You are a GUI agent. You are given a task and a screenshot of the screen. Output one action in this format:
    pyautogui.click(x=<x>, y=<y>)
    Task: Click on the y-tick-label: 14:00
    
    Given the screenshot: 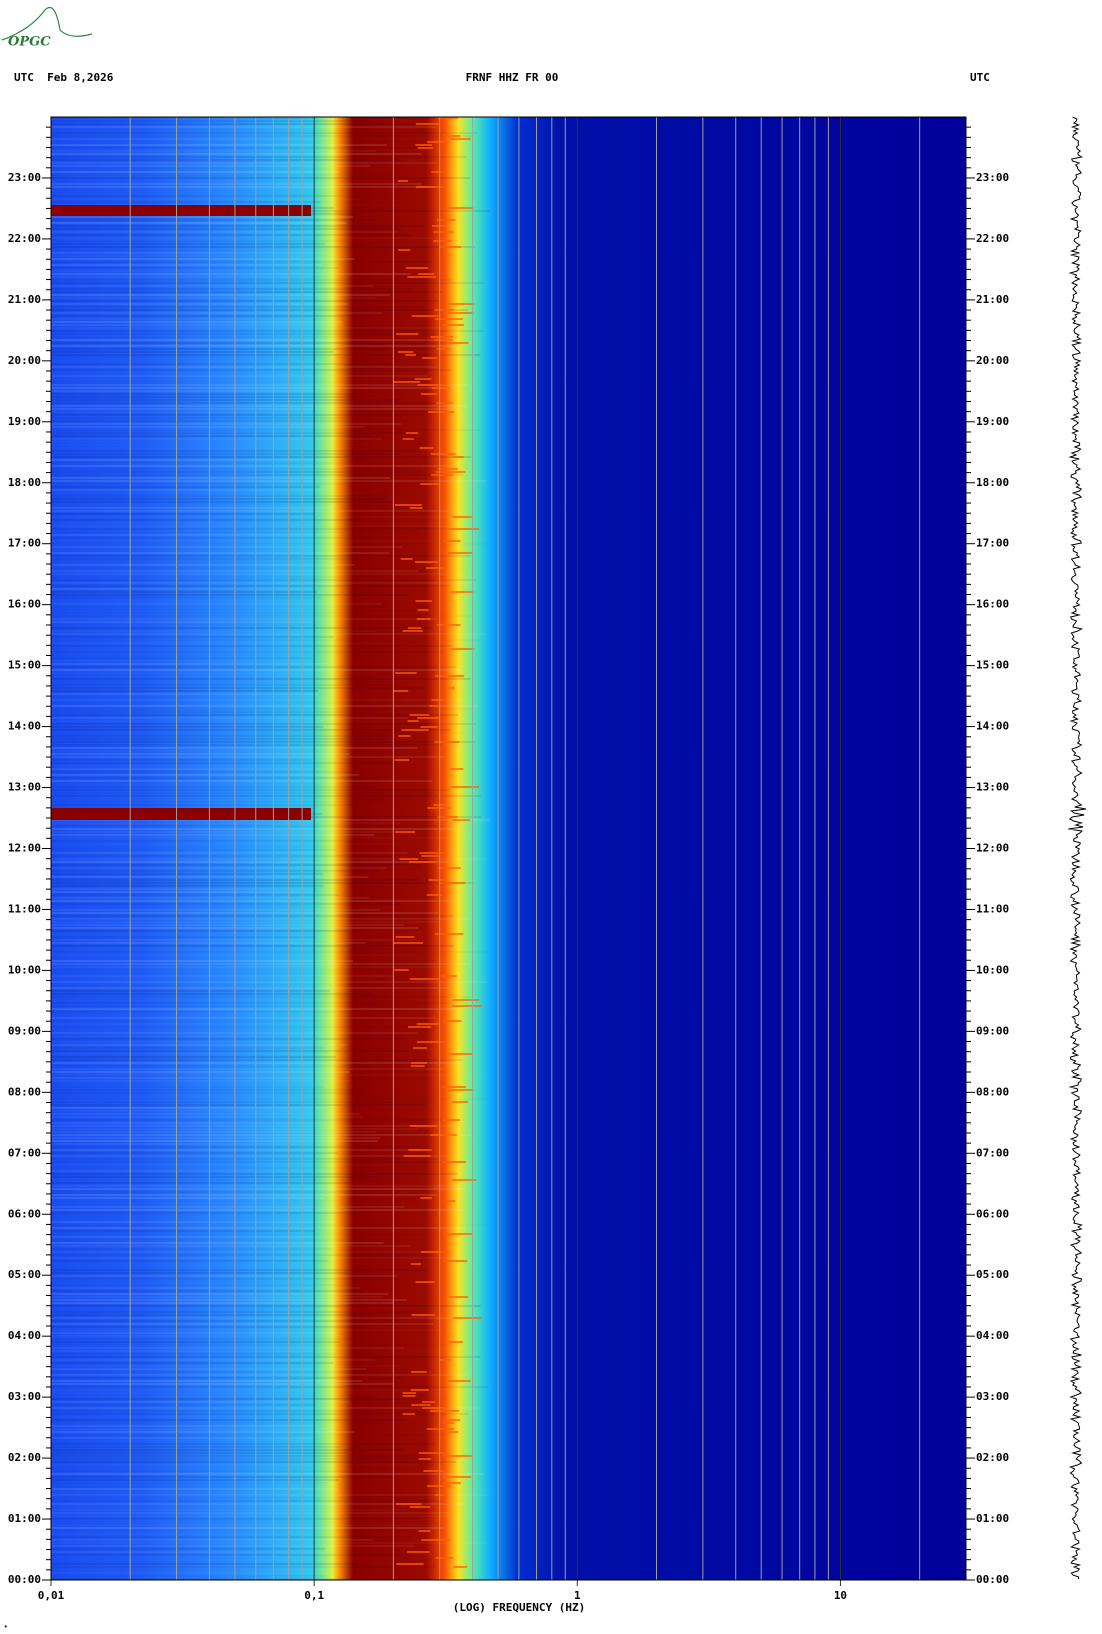 What is the action you would take?
    pyautogui.click(x=24, y=726)
    